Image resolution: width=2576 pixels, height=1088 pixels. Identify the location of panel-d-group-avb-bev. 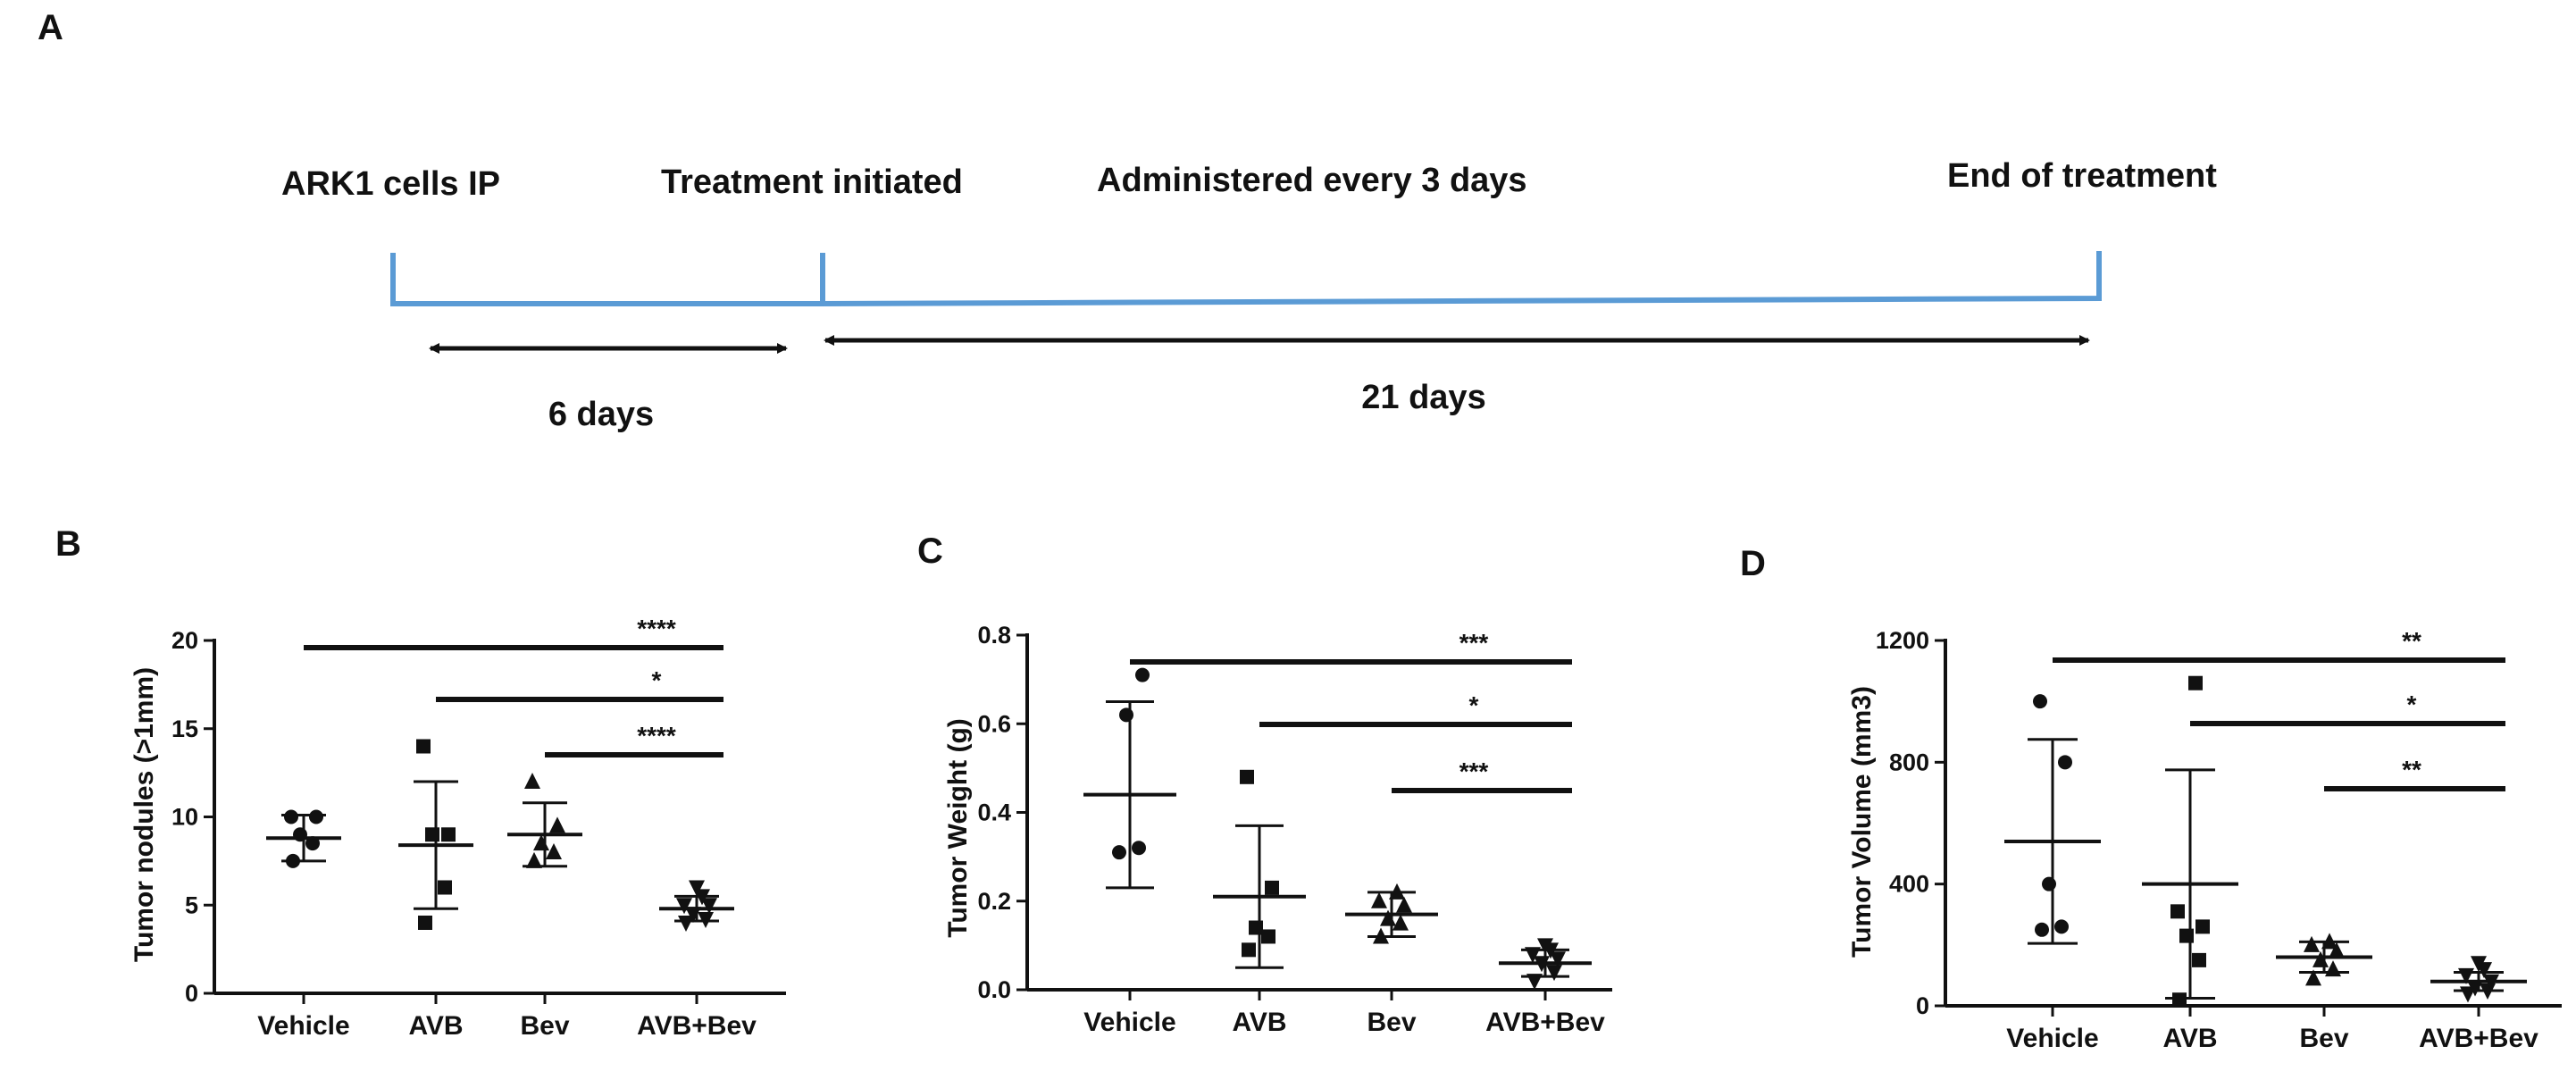
(2479, 979).